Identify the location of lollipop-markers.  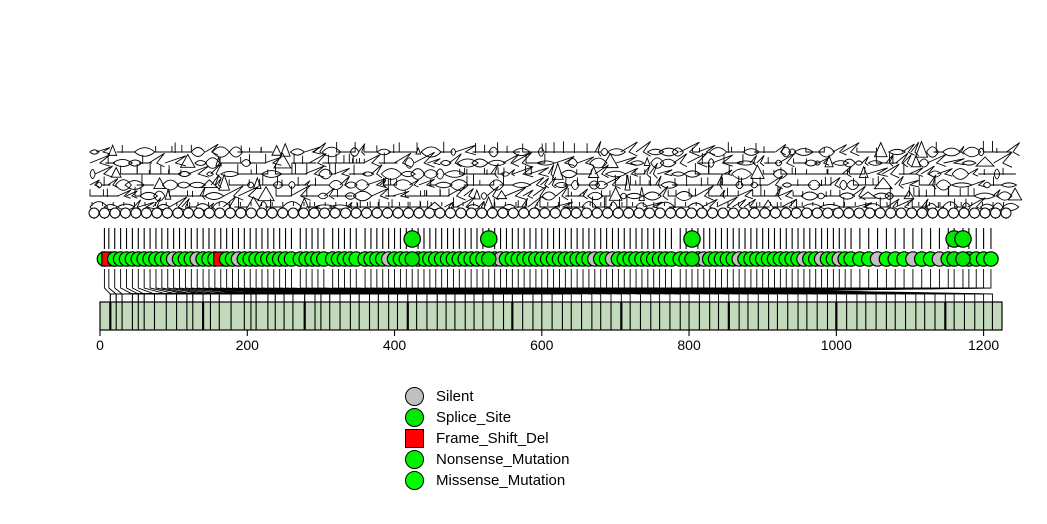
(547, 248).